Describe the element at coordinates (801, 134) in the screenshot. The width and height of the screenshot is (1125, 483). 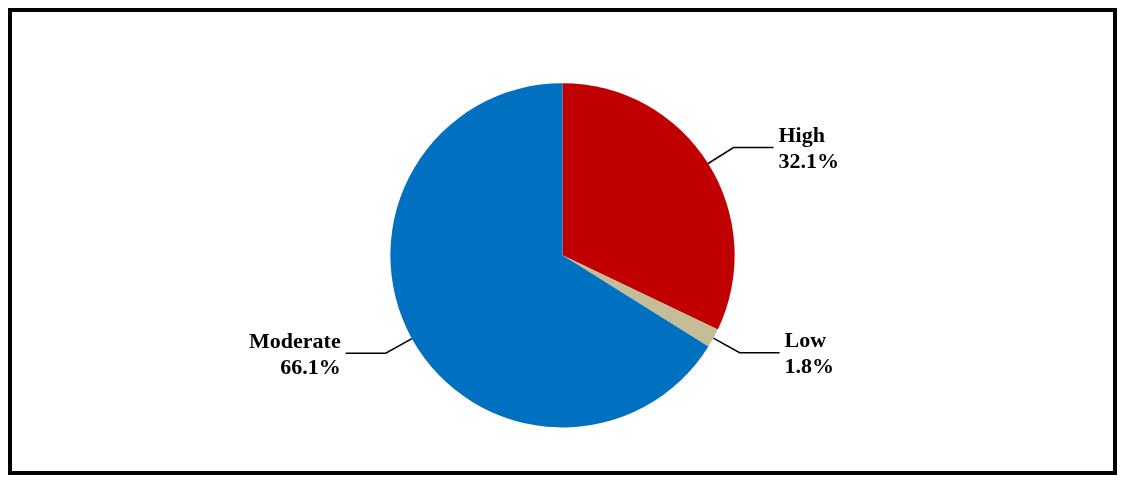
I see `slice-label: High` at that location.